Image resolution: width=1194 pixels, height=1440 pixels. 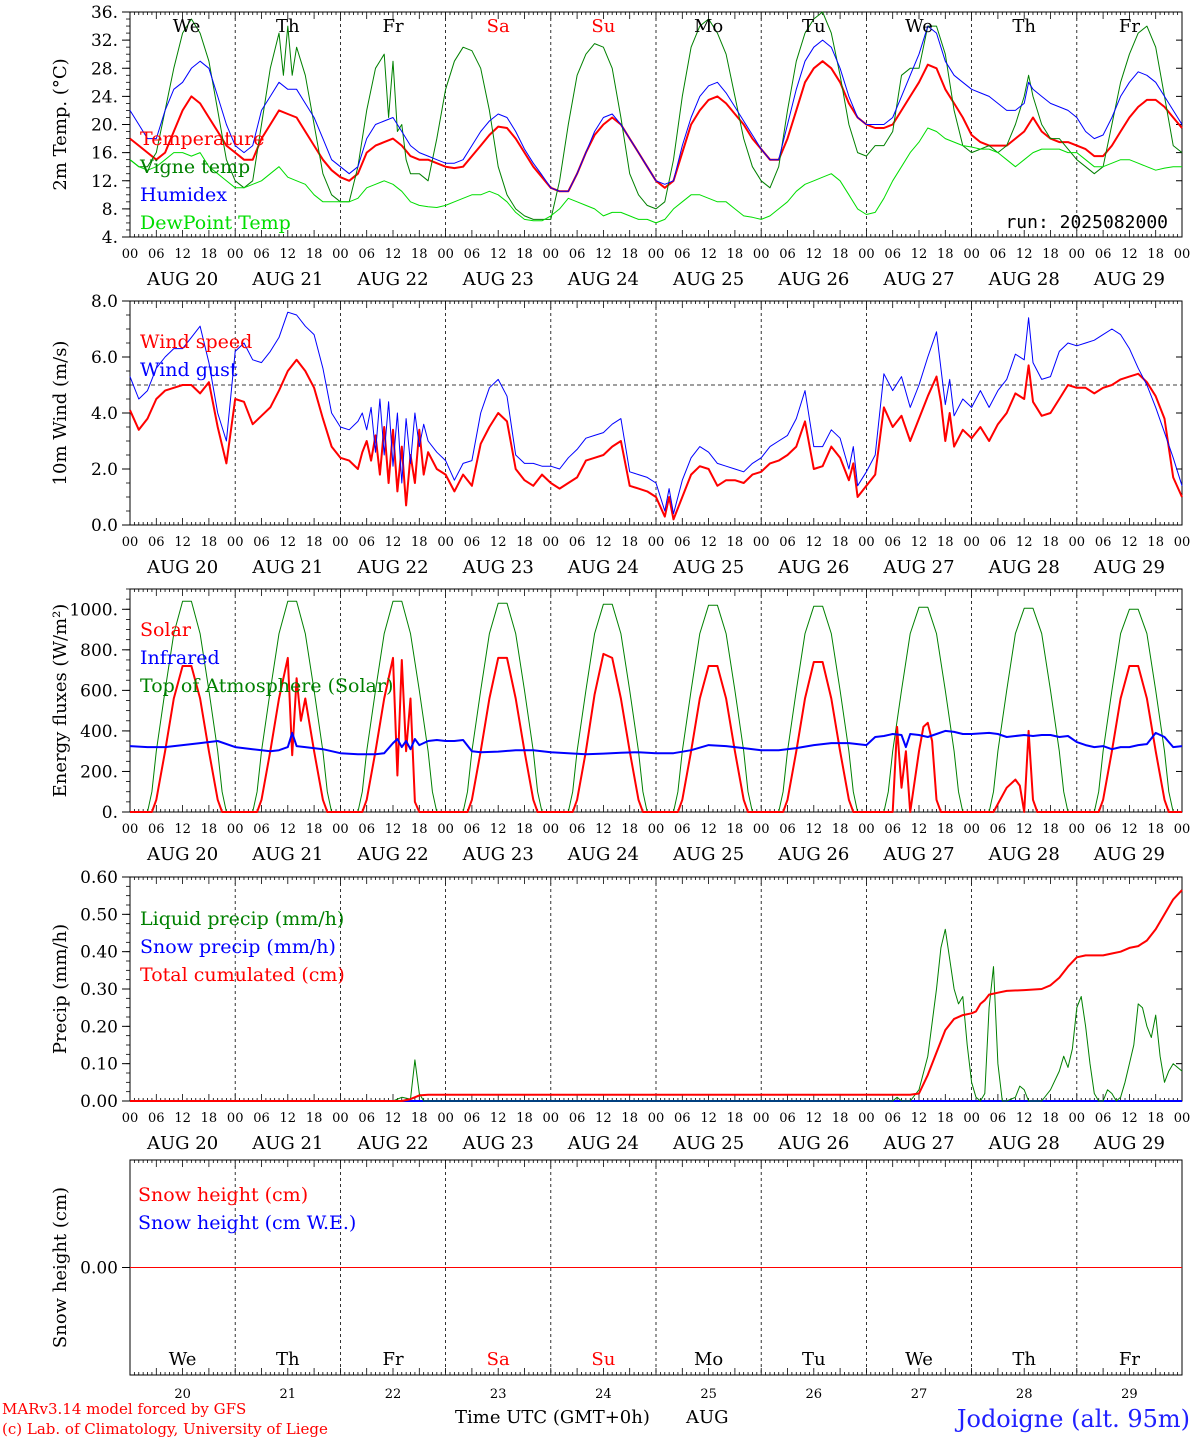 What do you see at coordinates (656, 732) in the screenshot?
I see `series-solar` at bounding box center [656, 732].